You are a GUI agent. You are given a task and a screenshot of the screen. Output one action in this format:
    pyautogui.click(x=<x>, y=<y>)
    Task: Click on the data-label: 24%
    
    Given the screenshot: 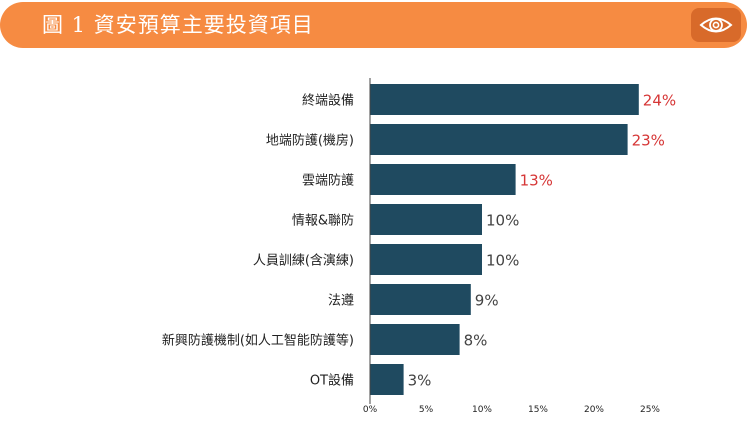 What is the action you would take?
    pyautogui.click(x=659, y=101)
    